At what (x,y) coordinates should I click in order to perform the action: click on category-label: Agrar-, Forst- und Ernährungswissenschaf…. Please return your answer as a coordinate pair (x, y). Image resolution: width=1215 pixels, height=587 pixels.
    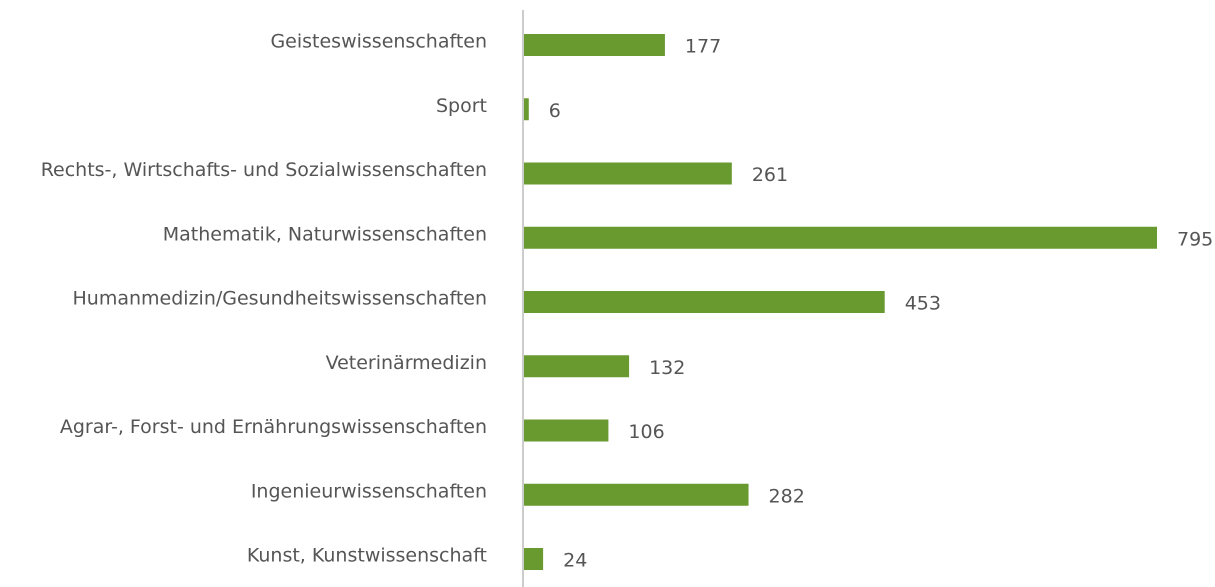
    Looking at the image, I should click on (273, 427).